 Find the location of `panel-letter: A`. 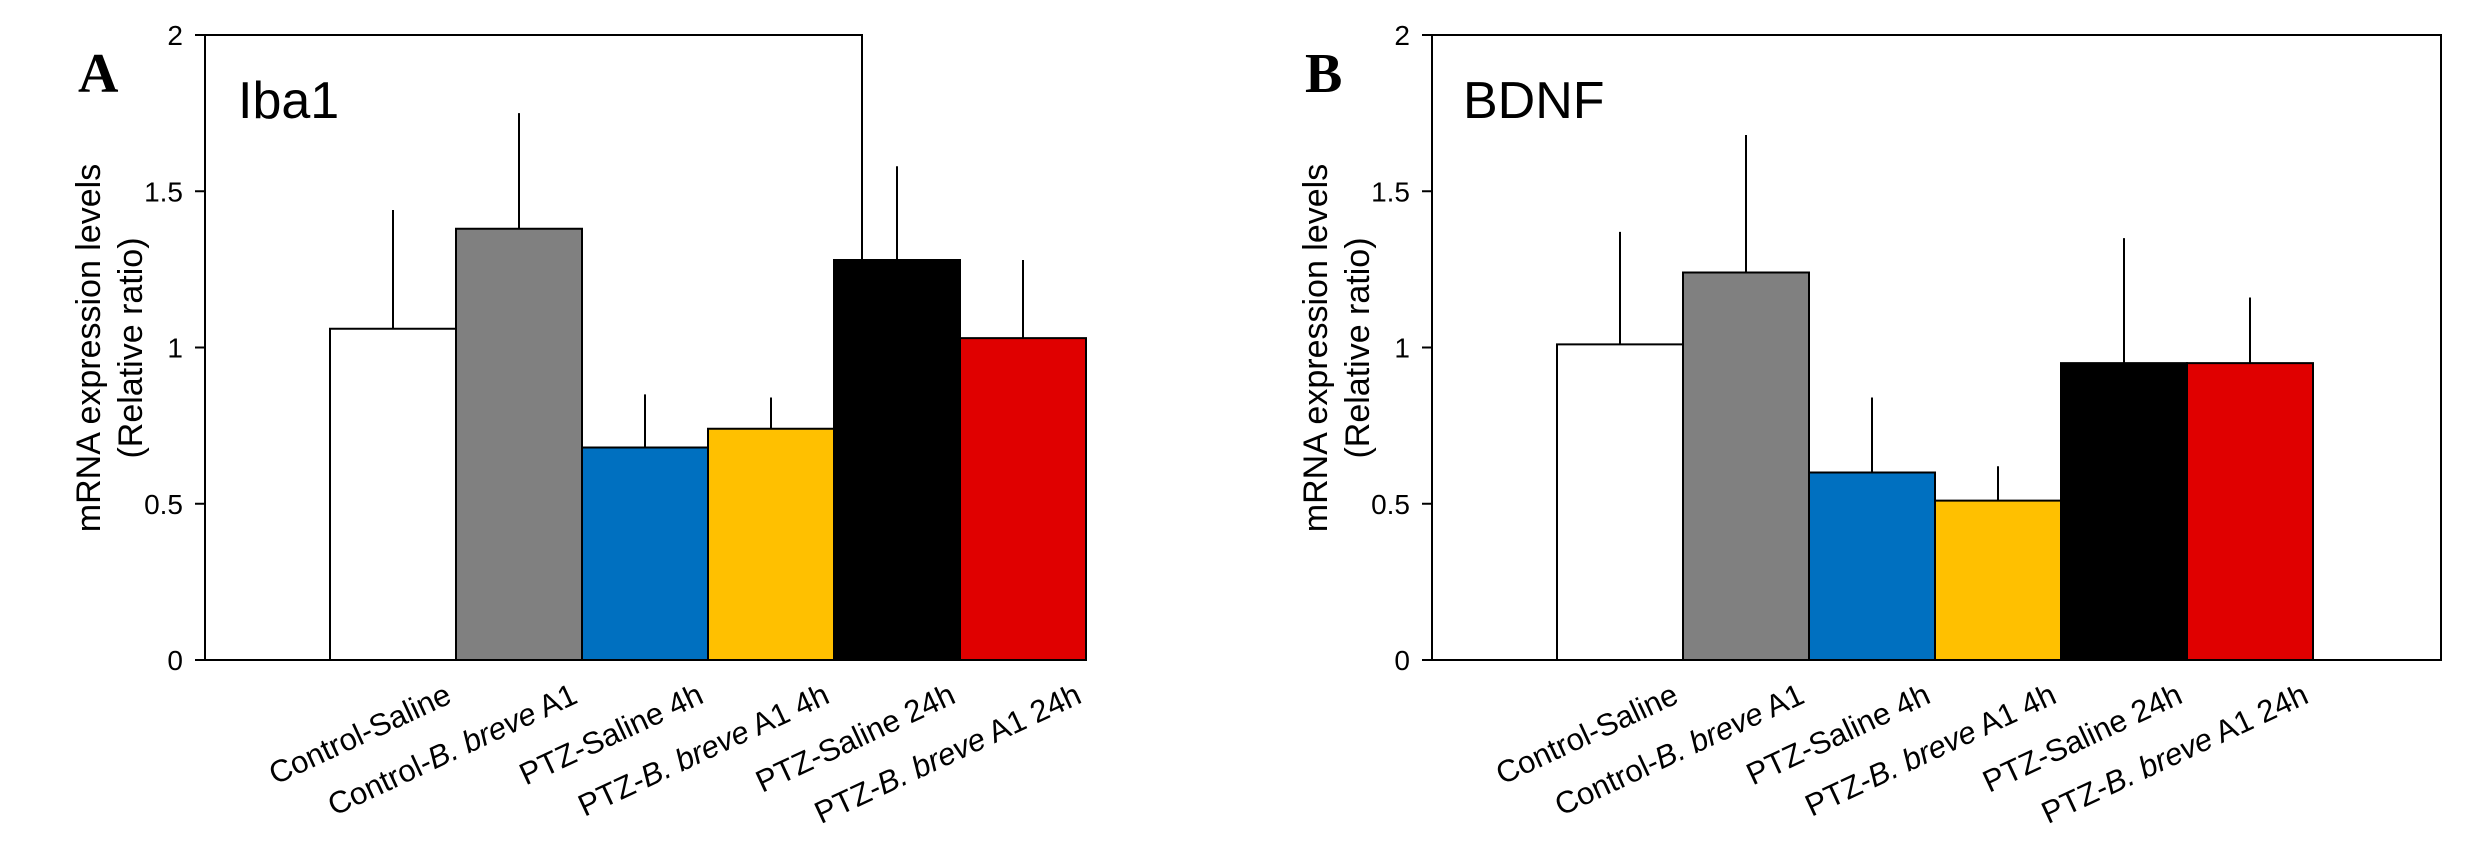

panel-letter: A is located at coordinates (98, 74).